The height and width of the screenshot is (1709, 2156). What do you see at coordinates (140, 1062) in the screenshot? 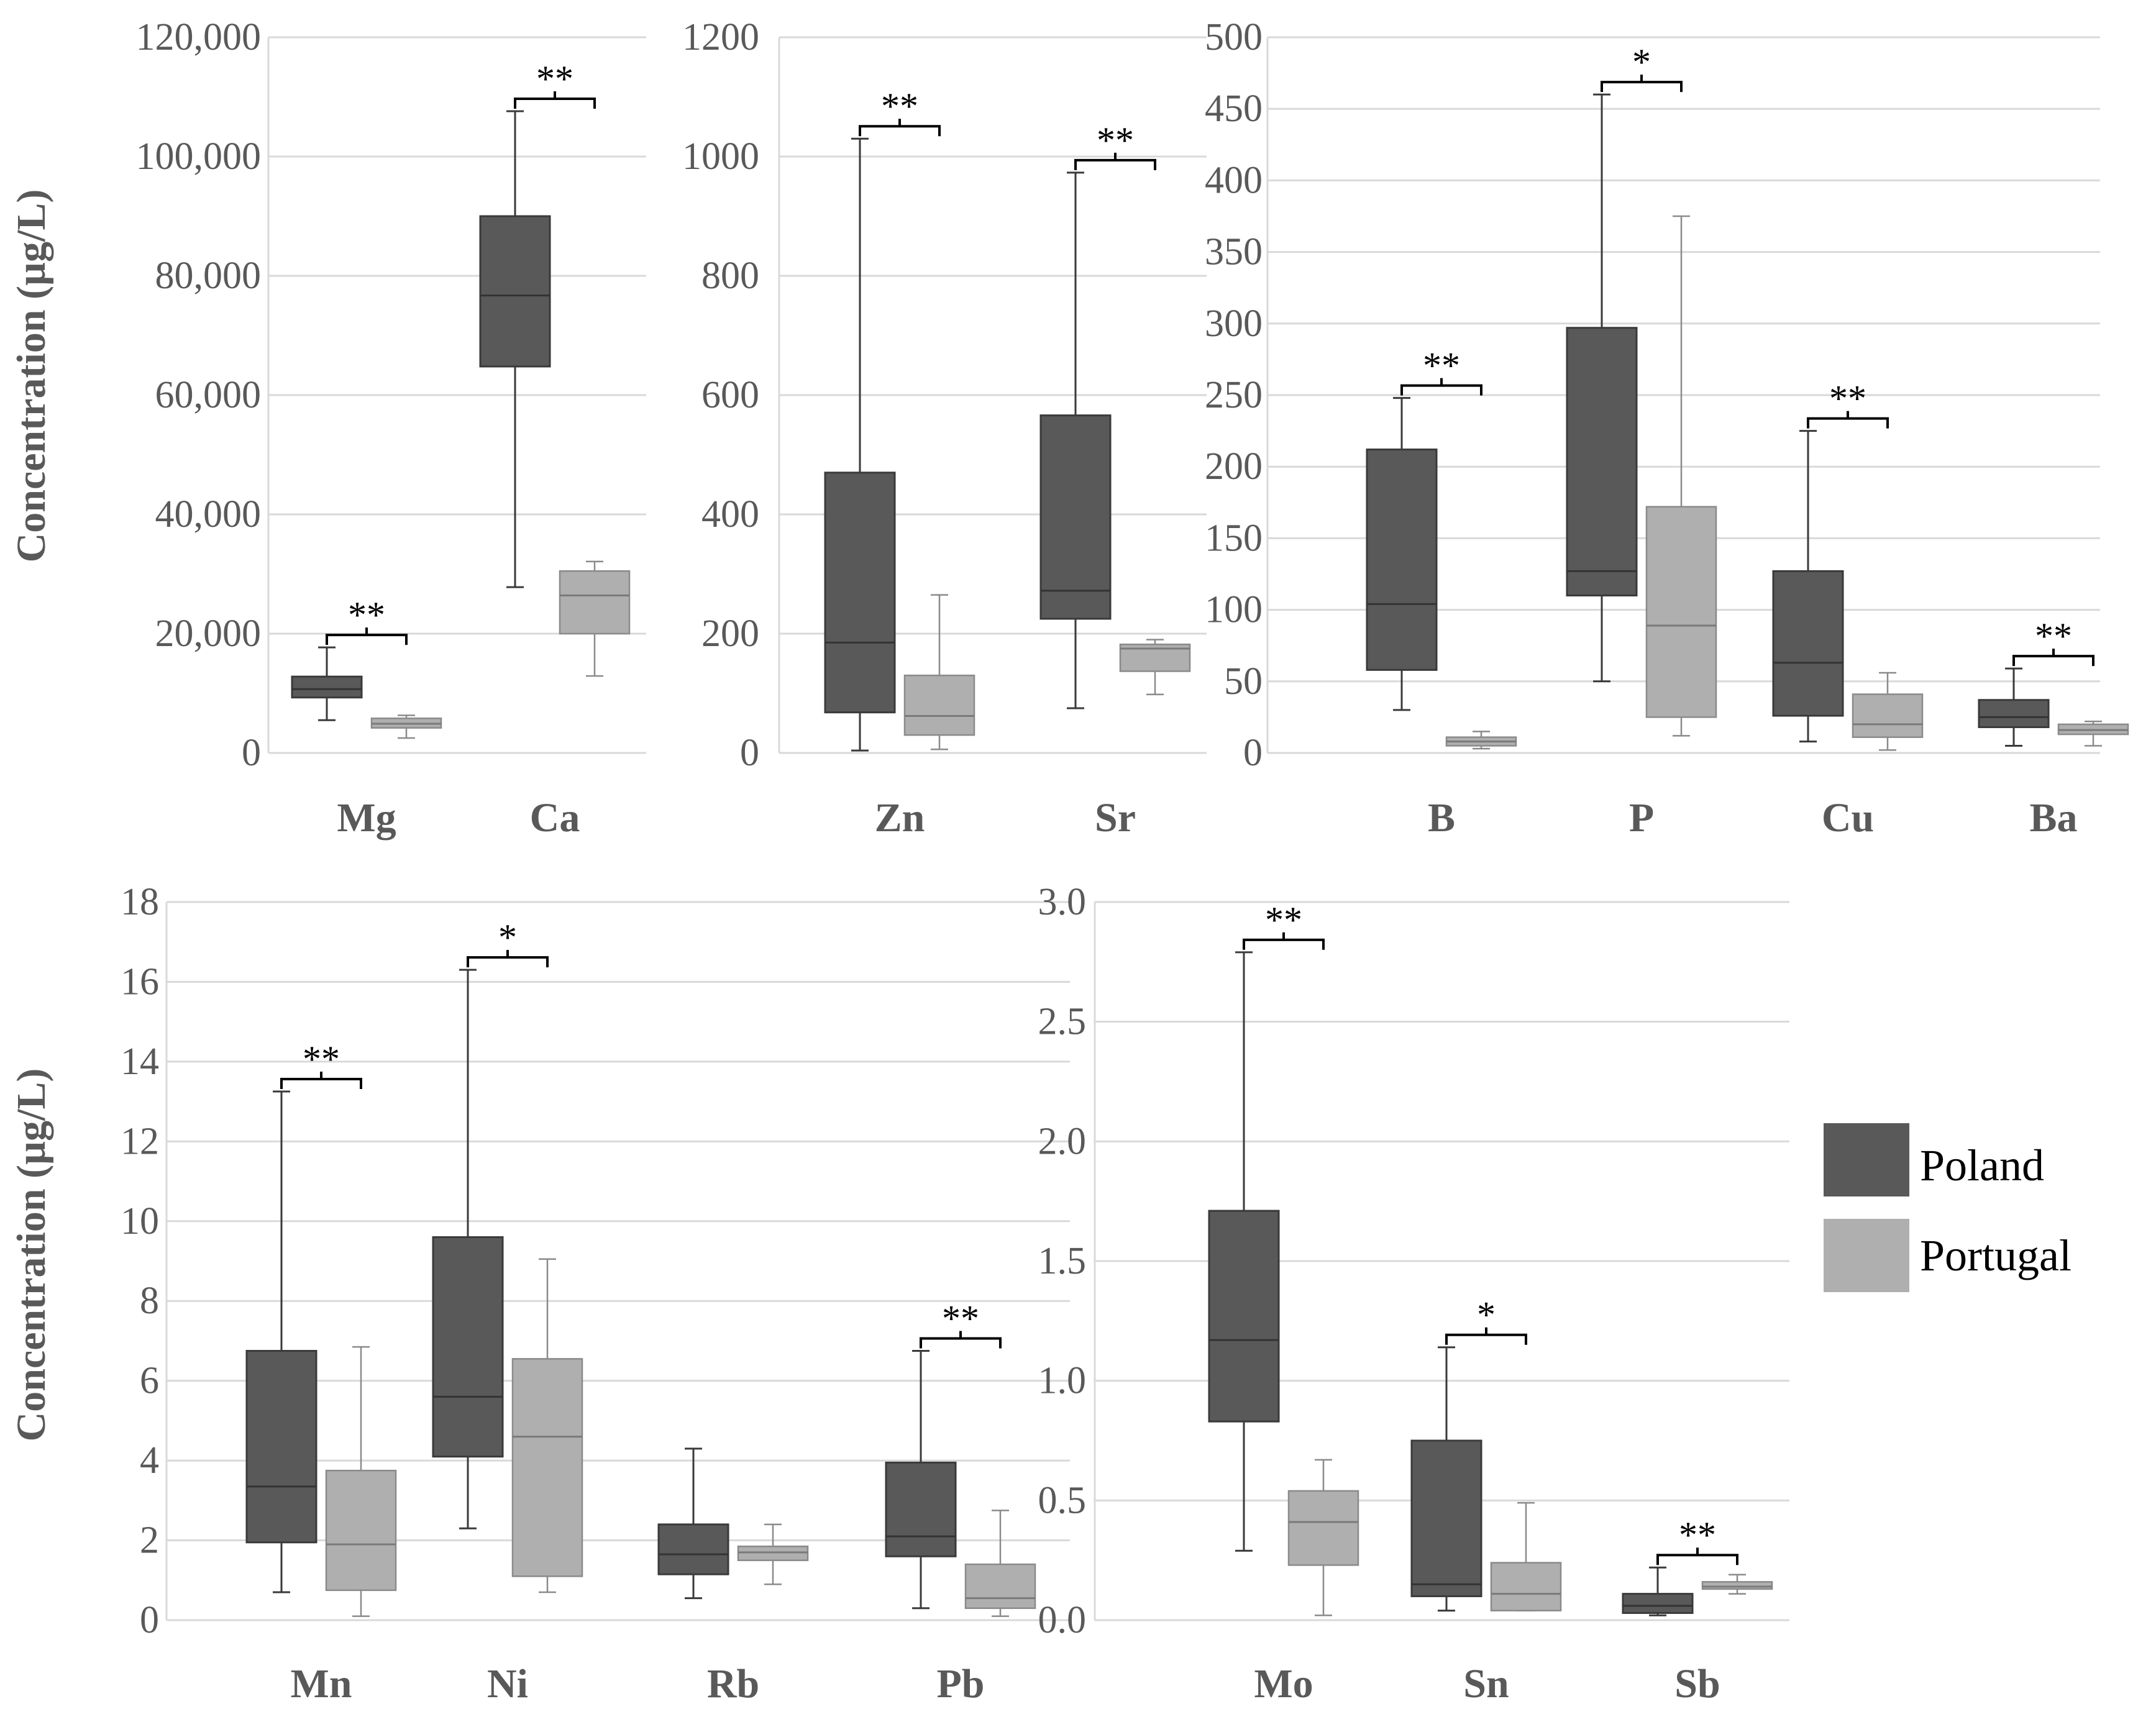
I see `y-tick-label: 14` at bounding box center [140, 1062].